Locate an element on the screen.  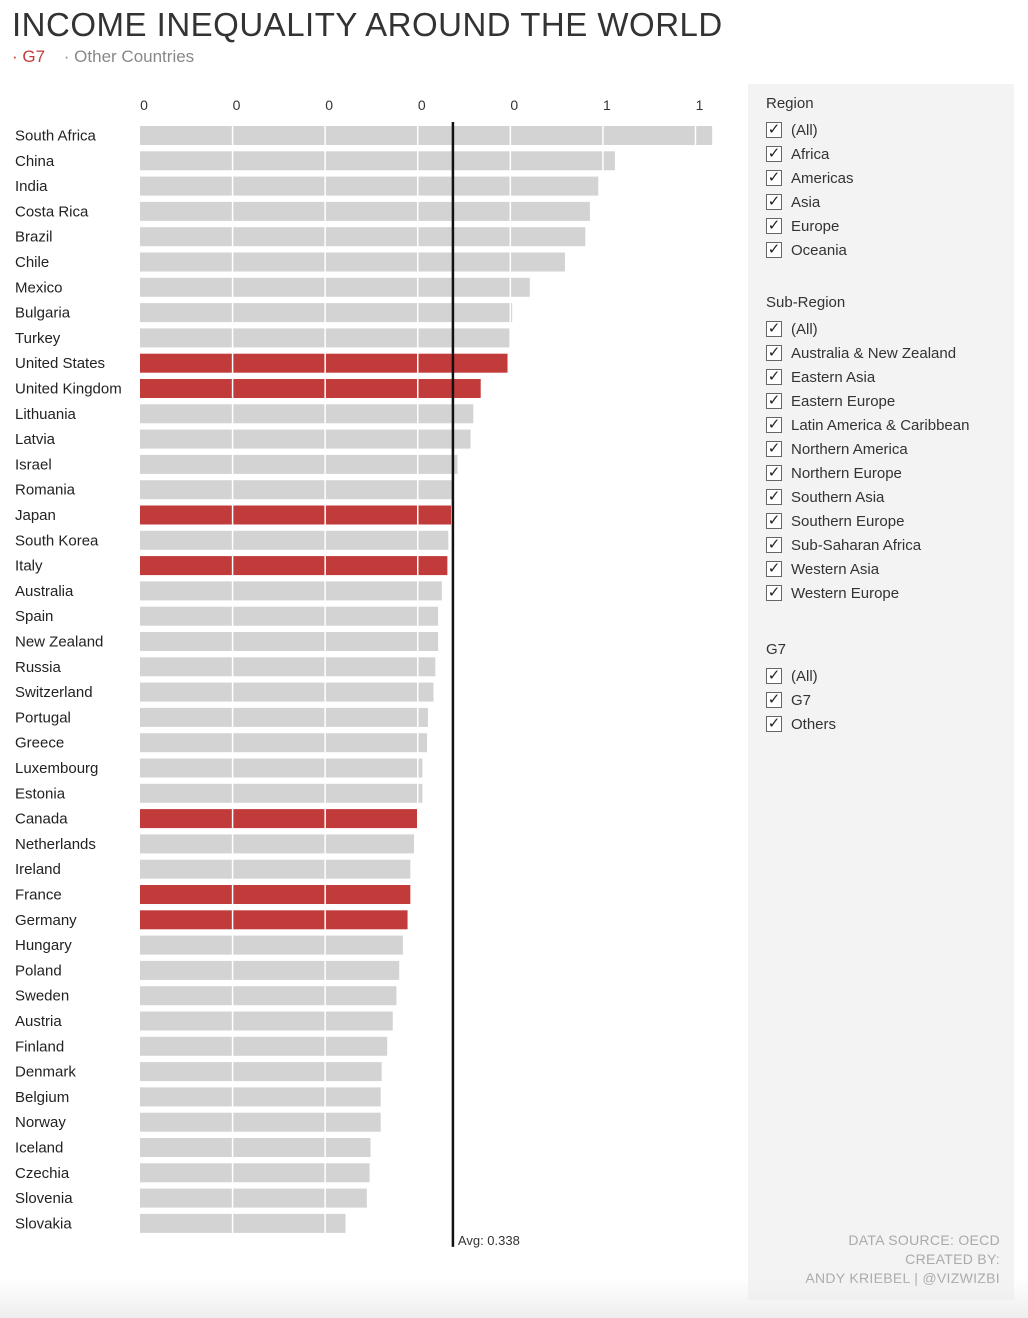
filter-item-southern-europe: ✓ Southern Europe is located at coordinates (867, 521).